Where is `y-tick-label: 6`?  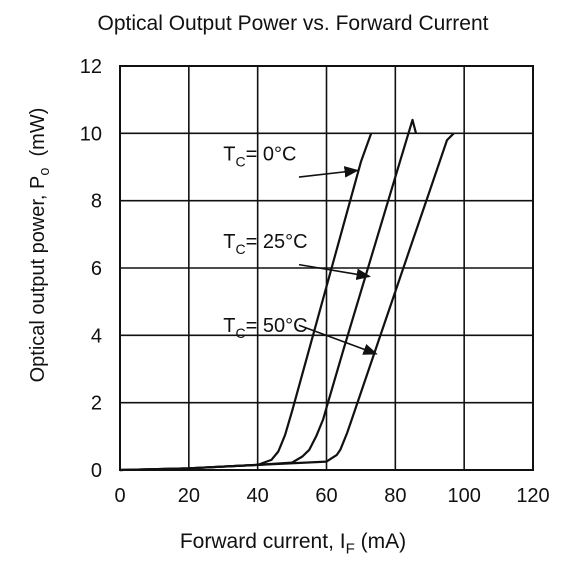 y-tick-label: 6 is located at coordinates (96, 269).